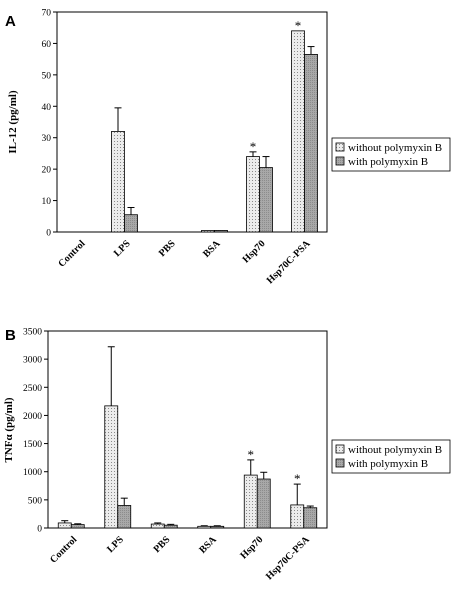  I want to click on y-axis-title: TNFα (pg/ml), so click(9, 429).